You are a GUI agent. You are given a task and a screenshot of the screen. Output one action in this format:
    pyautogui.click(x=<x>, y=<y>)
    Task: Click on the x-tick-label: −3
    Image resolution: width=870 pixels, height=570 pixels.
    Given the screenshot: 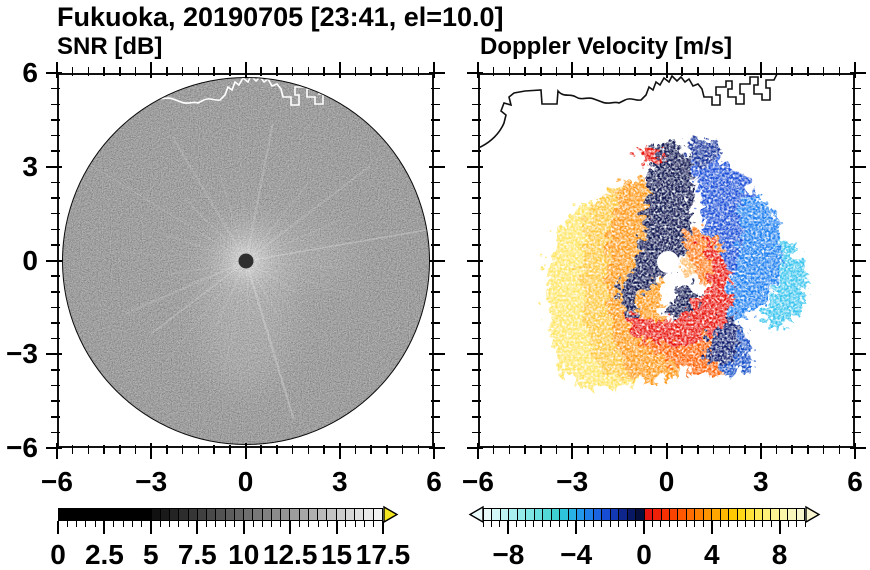 What is the action you would take?
    pyautogui.click(x=572, y=481)
    